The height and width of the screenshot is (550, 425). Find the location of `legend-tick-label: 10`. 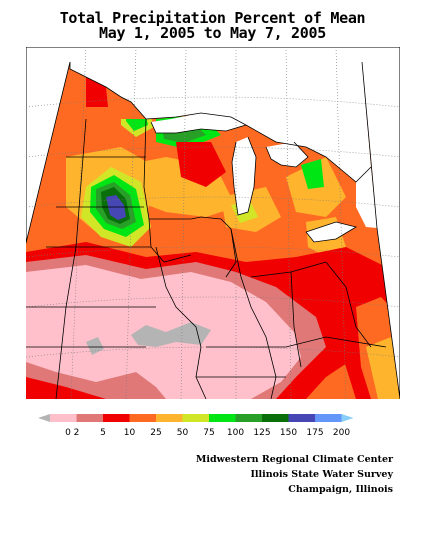

legend-tick-label: 10 is located at coordinates (130, 433).